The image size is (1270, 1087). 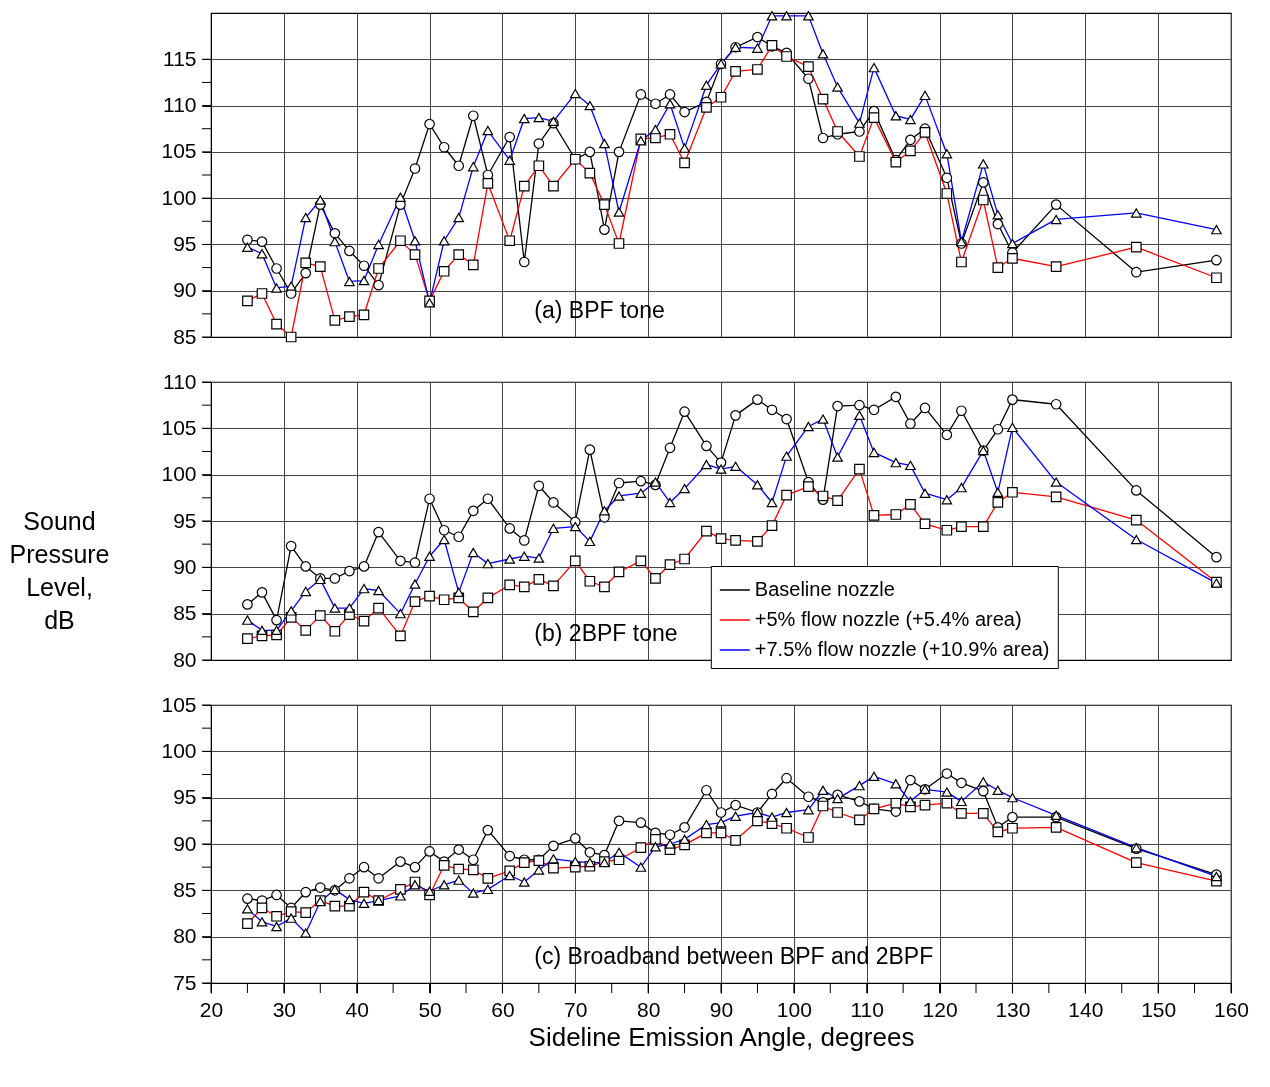 What do you see at coordinates (430, 1009) in the screenshot?
I see `x-tick-label: 50` at bounding box center [430, 1009].